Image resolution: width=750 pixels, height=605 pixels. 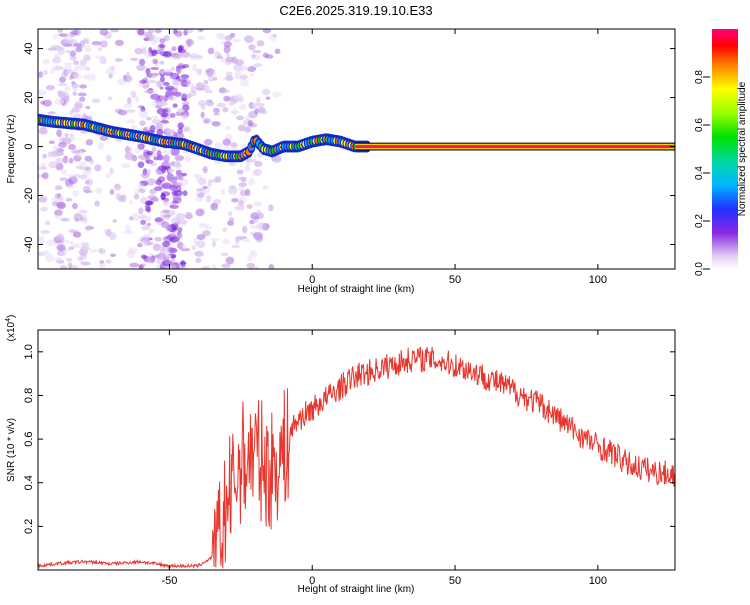 What do you see at coordinates (699, 221) in the screenshot?
I see `colorbar-tick-label: 0.2` at bounding box center [699, 221].